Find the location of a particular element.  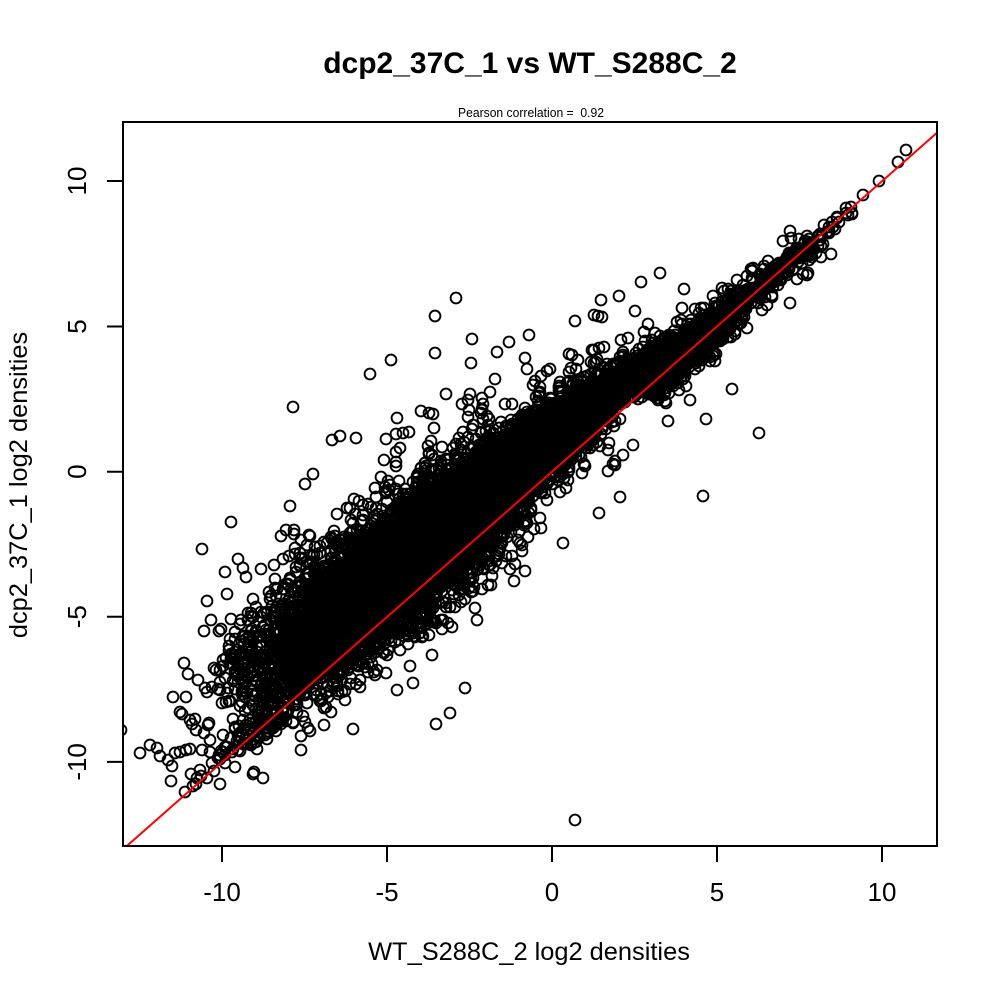

svg-text: dcp2_37C_1 log2 densities is located at coordinates (19, 485).